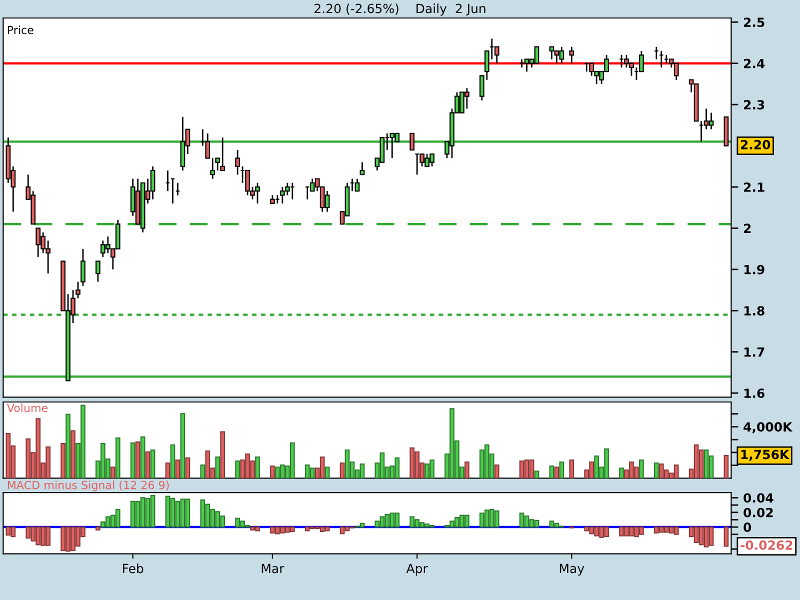 The width and height of the screenshot is (800, 600). Describe the element at coordinates (754, 63) in the screenshot. I see `y-tick-label: 2.4` at that location.